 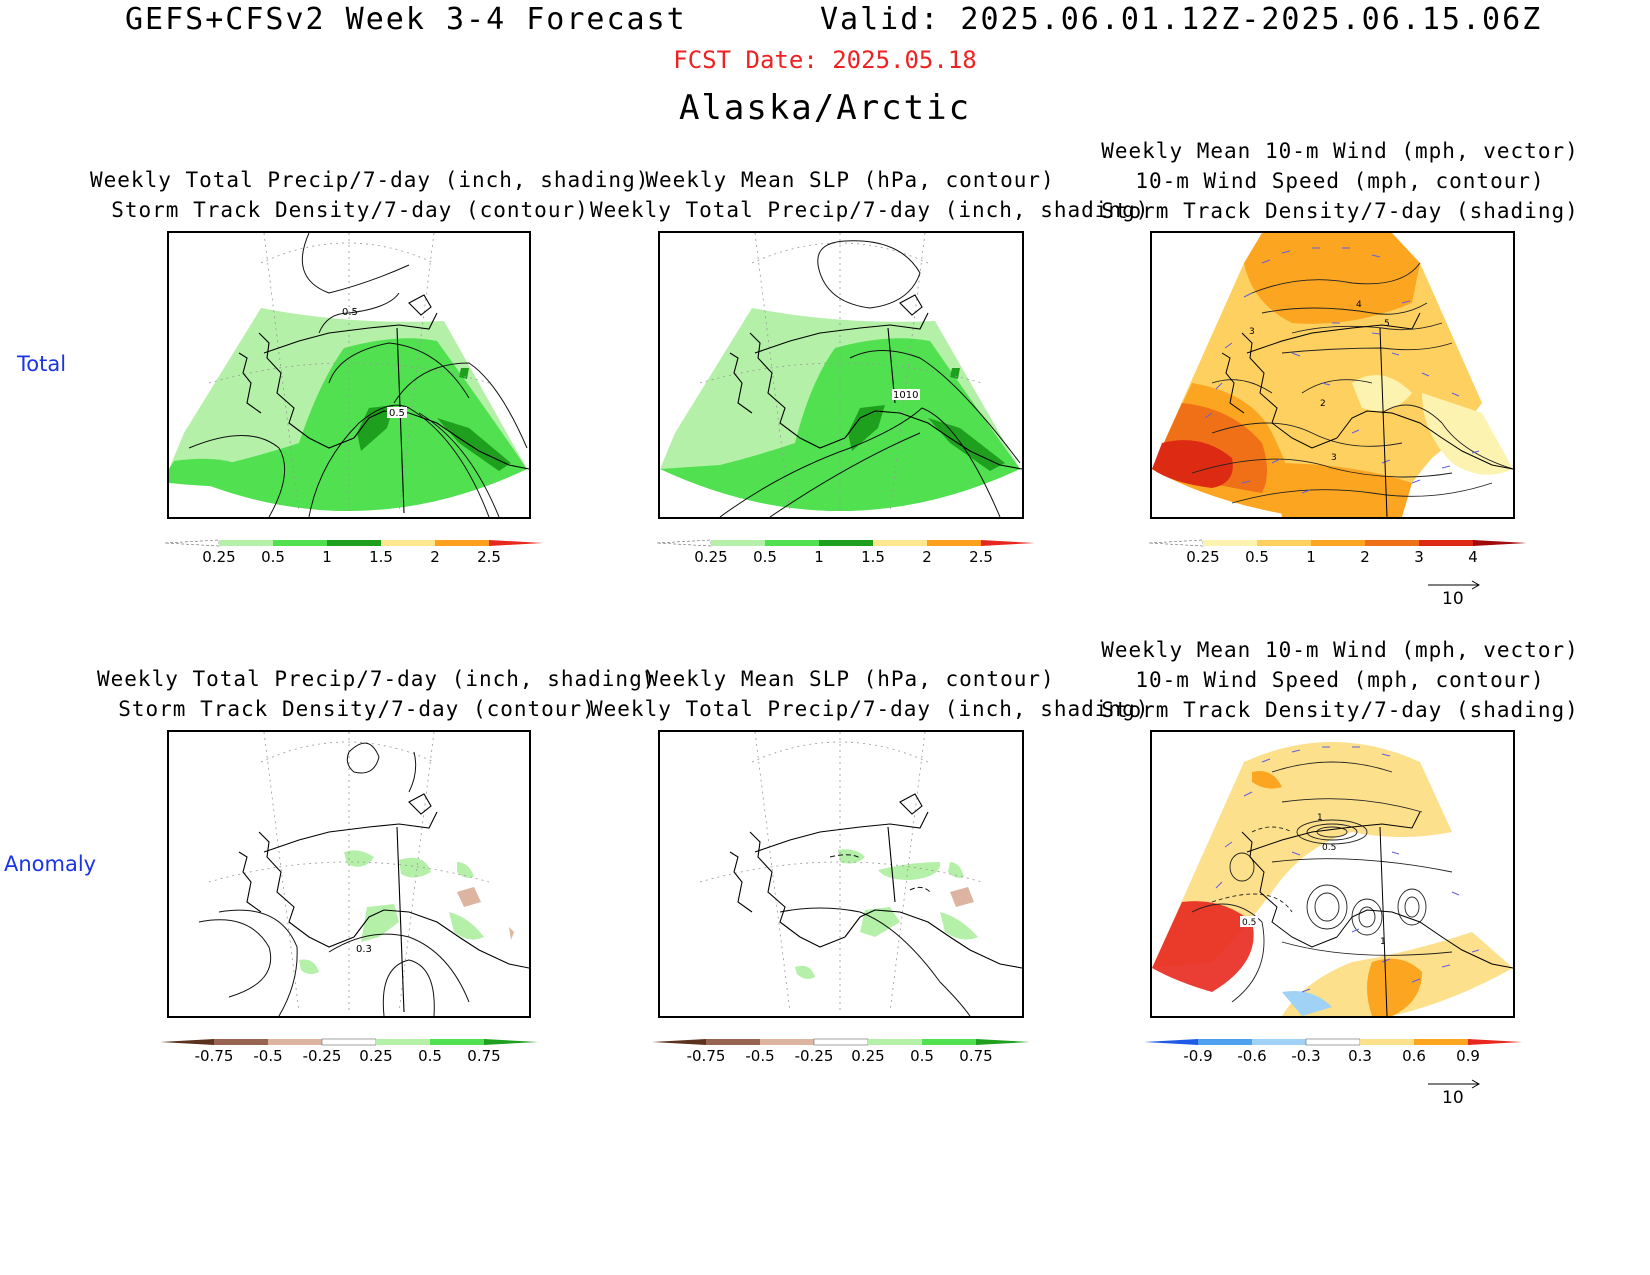 I want to click on colorbar-svg: -0.9 -0.6 -0.3 0.3 0.6 0.9, so click(x=1333, y=1051).